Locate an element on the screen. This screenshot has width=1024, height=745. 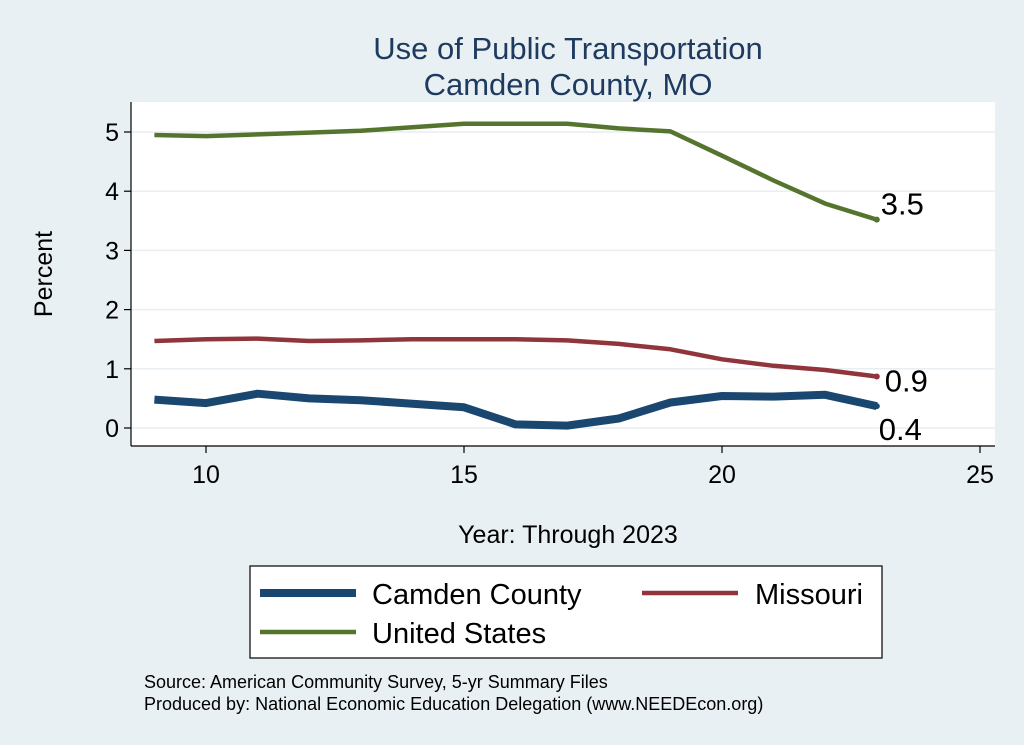
legend: Camden County Missouri United States is located at coordinates (561, 614).